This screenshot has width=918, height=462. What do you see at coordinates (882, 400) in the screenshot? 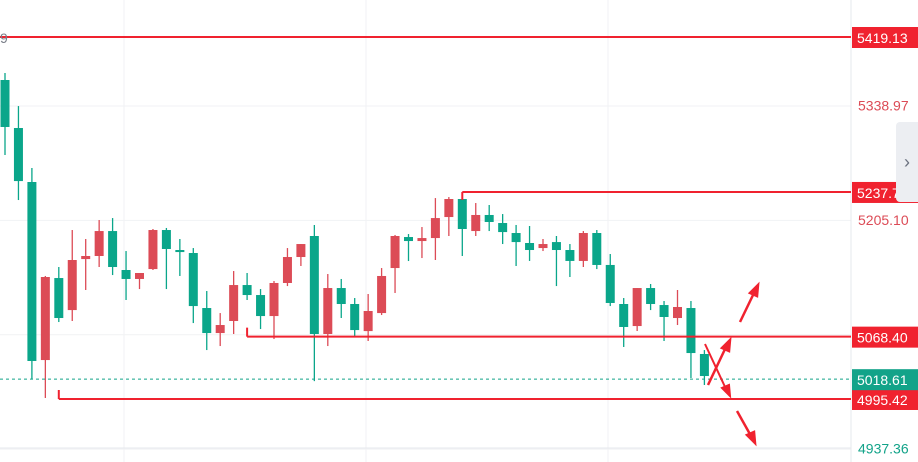
I see `price-badge-label: 4995.42` at bounding box center [882, 400].